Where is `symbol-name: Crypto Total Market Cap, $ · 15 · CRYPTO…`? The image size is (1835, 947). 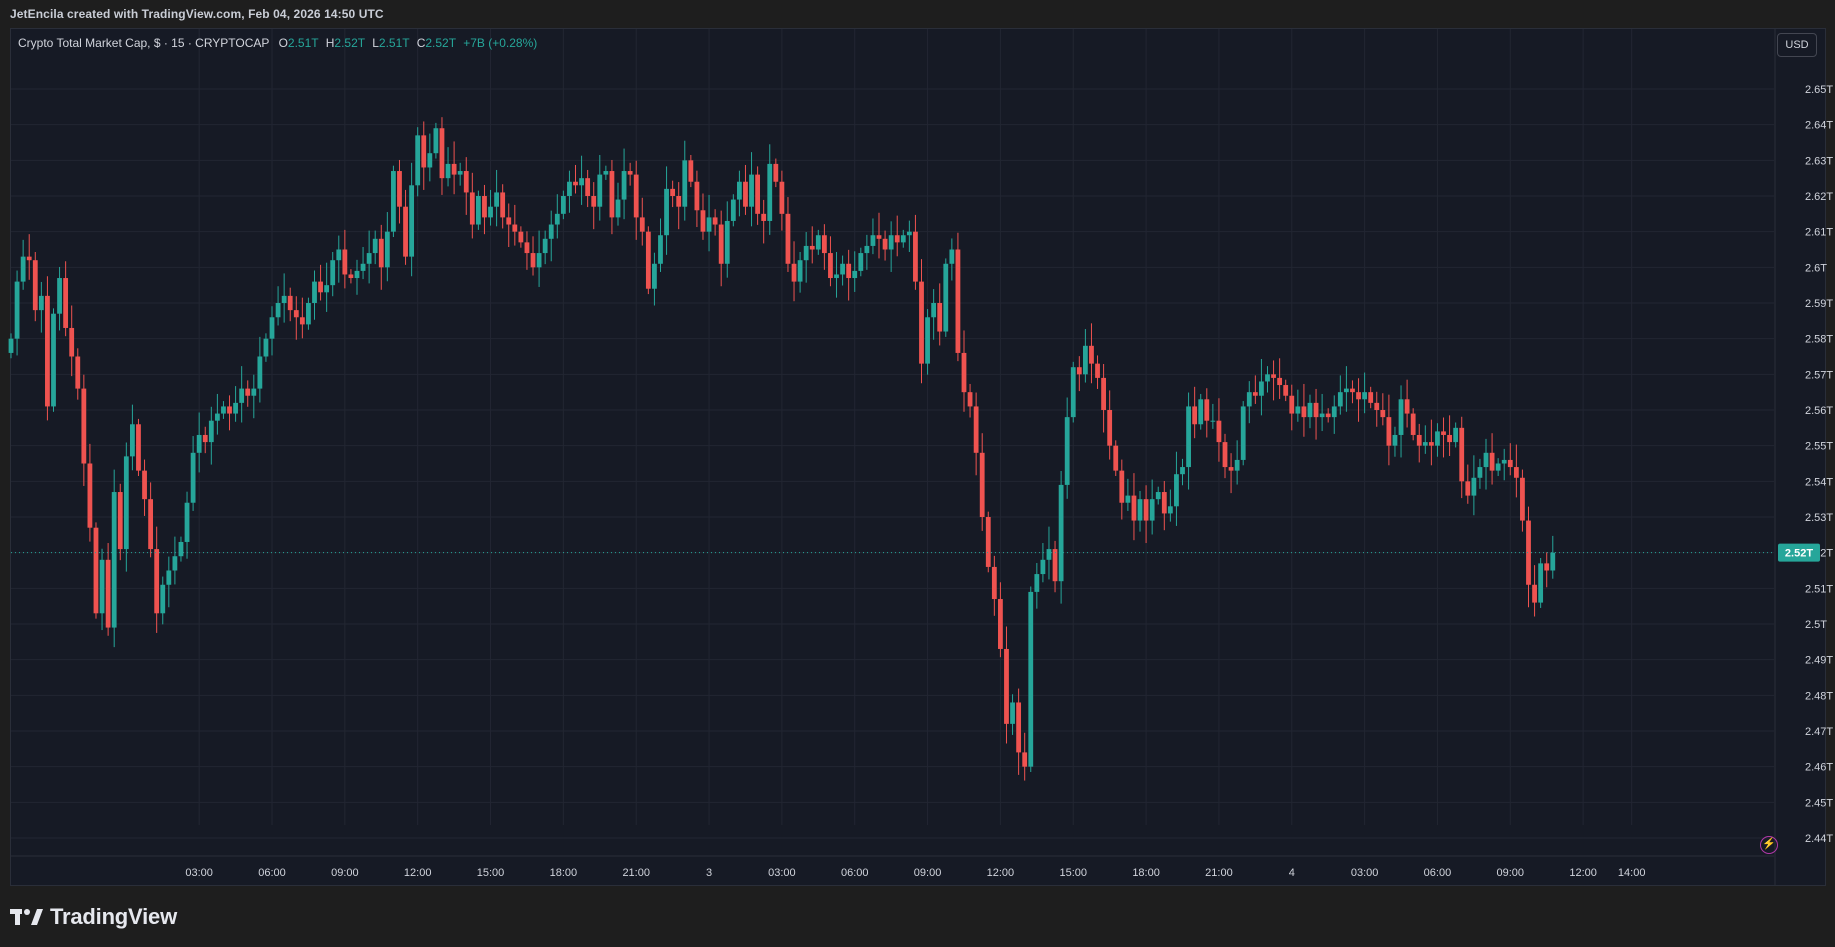 symbol-name: Crypto Total Market Cap, $ · 15 · CRYPTO… is located at coordinates (144, 43).